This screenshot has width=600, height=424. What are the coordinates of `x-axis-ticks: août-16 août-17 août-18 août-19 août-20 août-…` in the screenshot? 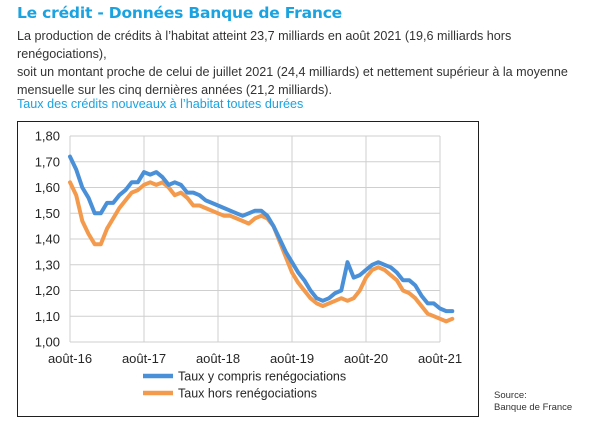 It's located at (255, 358).